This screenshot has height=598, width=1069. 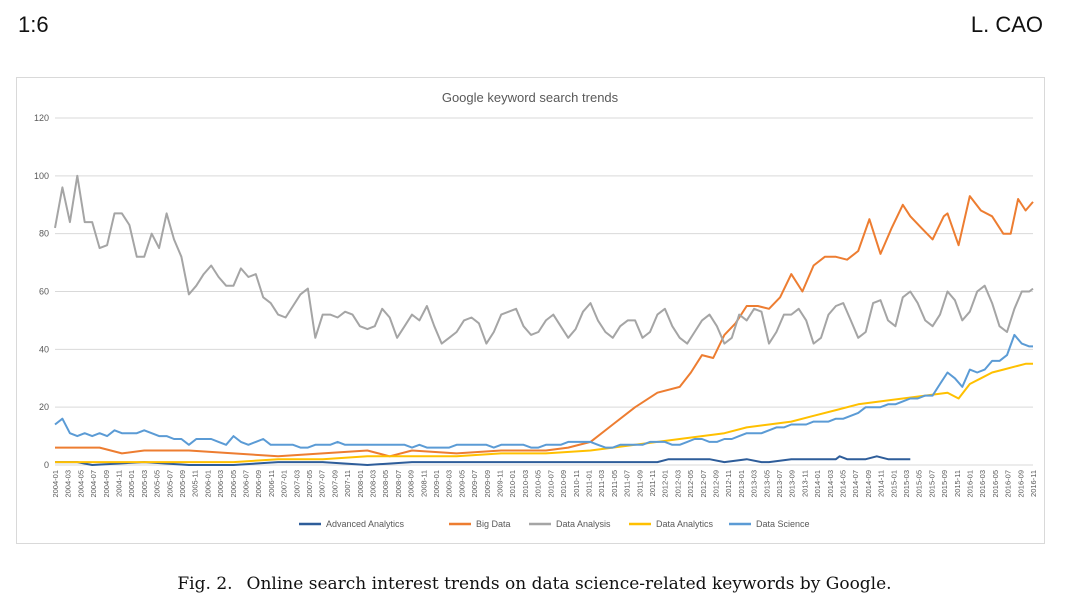 I want to click on x-tick-label: 2013-05, so click(x=766, y=484).